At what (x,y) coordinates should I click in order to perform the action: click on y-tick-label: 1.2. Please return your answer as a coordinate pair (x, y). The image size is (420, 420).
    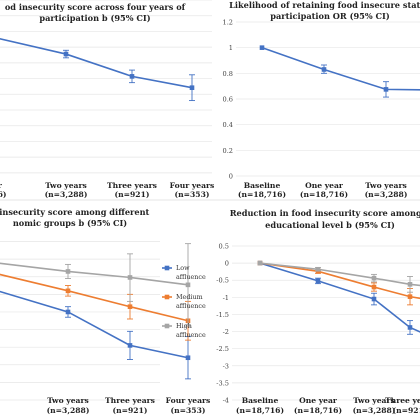
    Looking at the image, I should click on (228, 23).